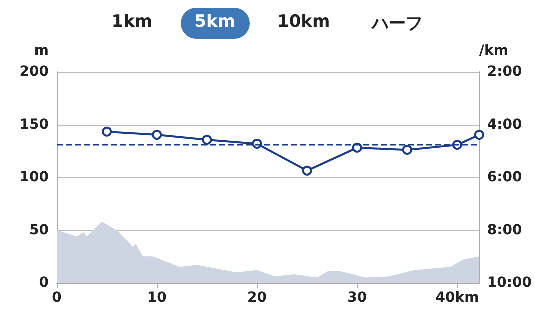 The image size is (535, 320). Describe the element at coordinates (397, 24) in the screenshot. I see `text: ハーフ` at that location.